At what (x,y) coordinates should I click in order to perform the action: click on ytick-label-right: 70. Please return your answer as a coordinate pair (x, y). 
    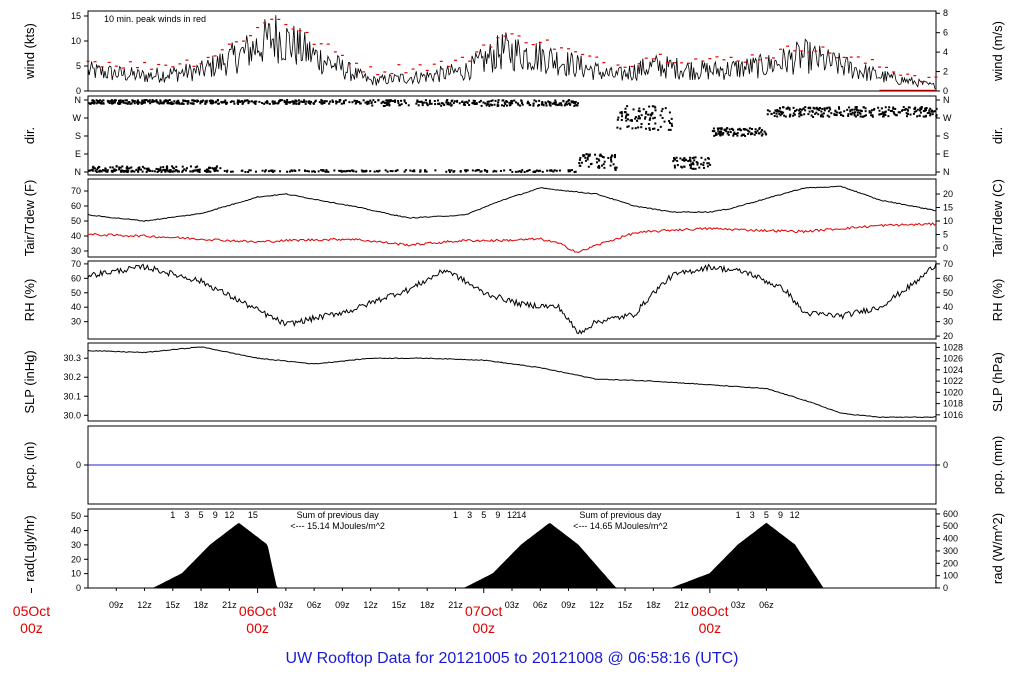
    Looking at the image, I should click on (948, 264).